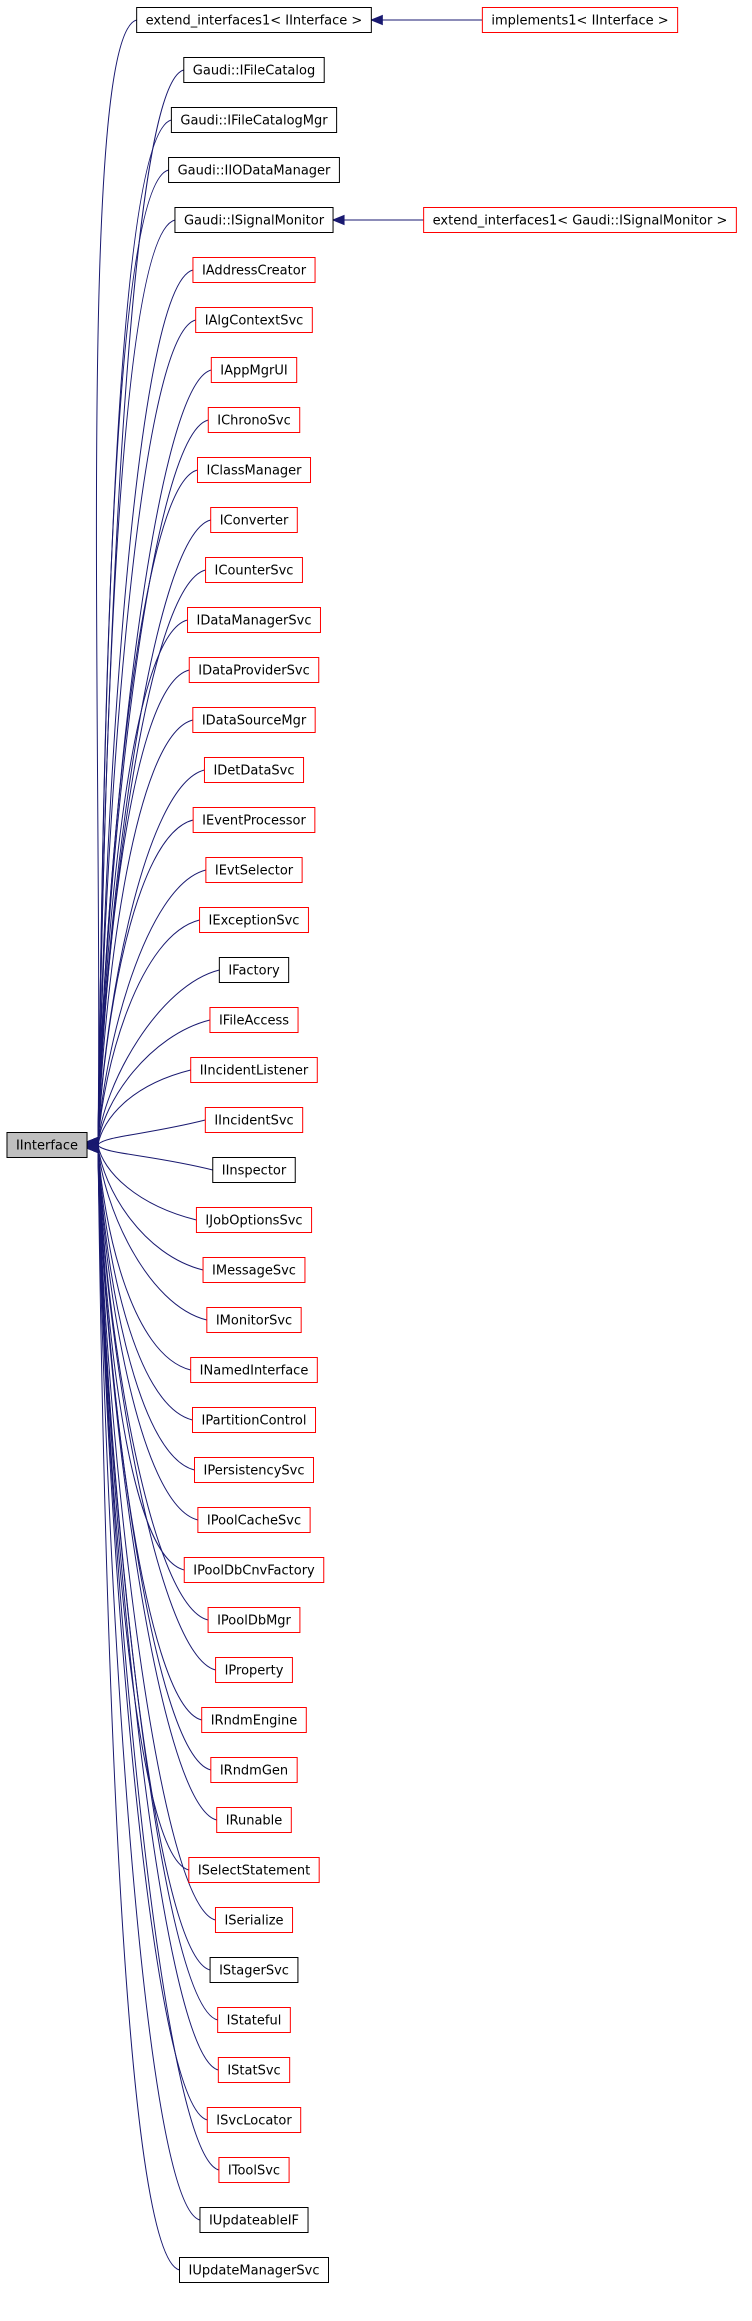 This screenshot has width=752, height=2321. I want to click on node-label: IConverter, so click(254, 521).